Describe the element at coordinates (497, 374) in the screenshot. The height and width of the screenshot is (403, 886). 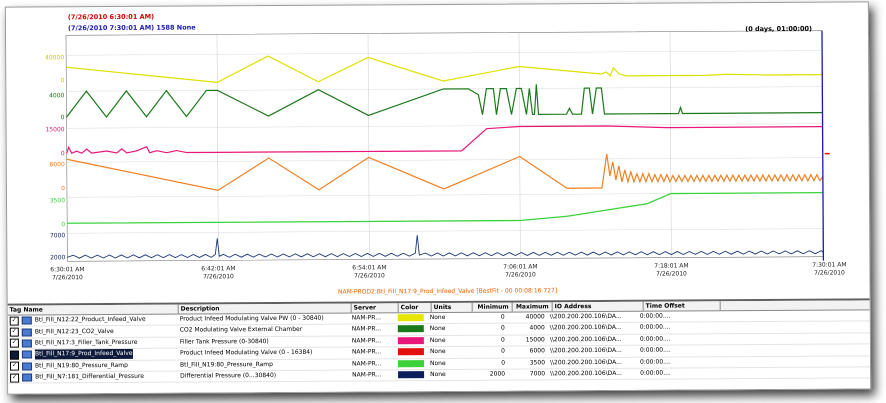
I see `tag-minimum: 2000` at that location.